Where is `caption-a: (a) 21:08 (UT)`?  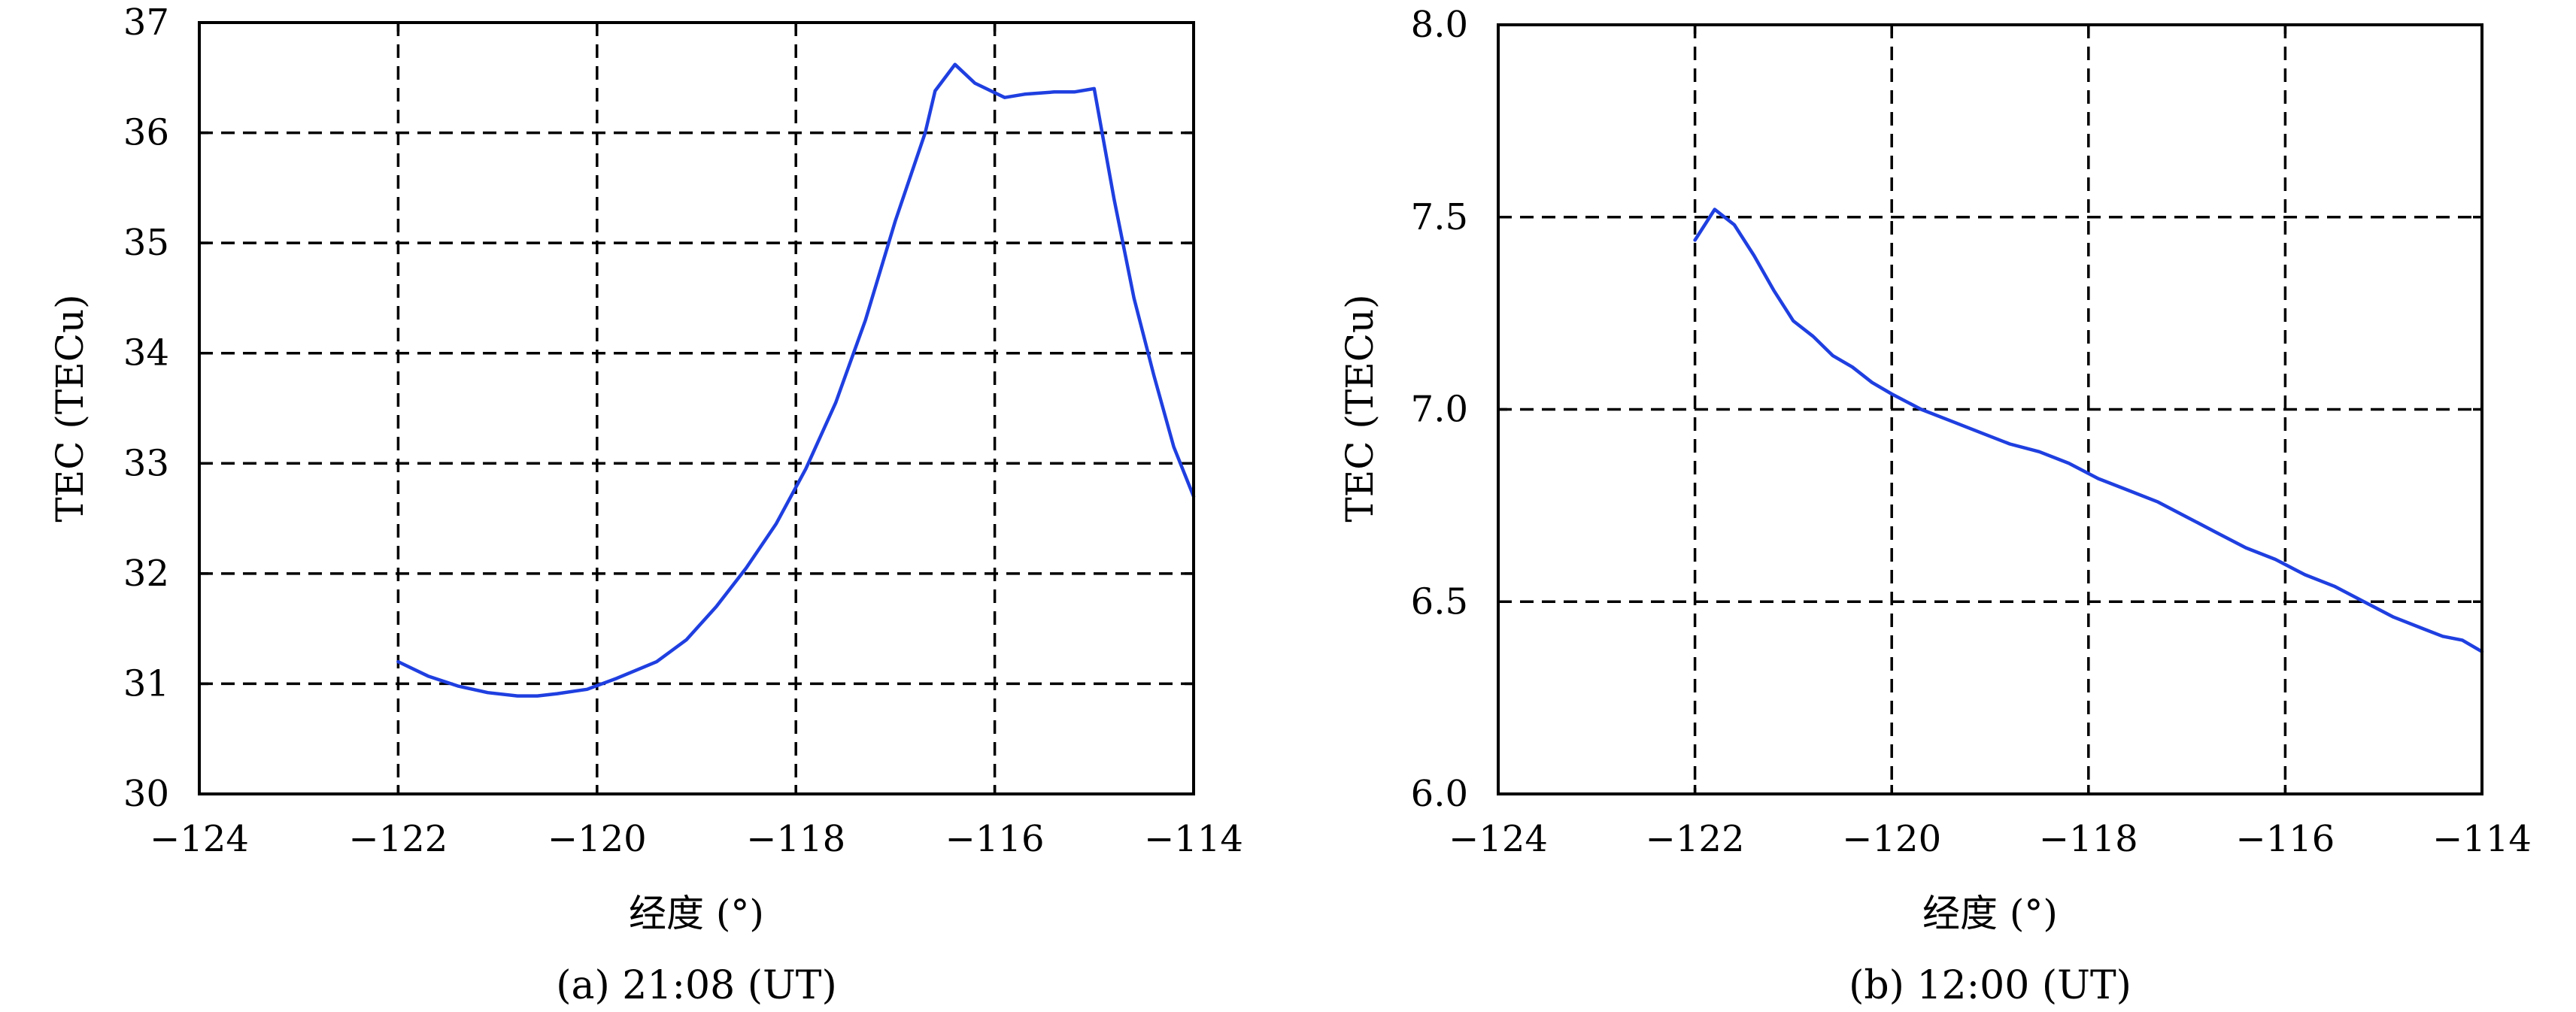
caption-a: (a) 21:08 (UT) is located at coordinates (696, 985).